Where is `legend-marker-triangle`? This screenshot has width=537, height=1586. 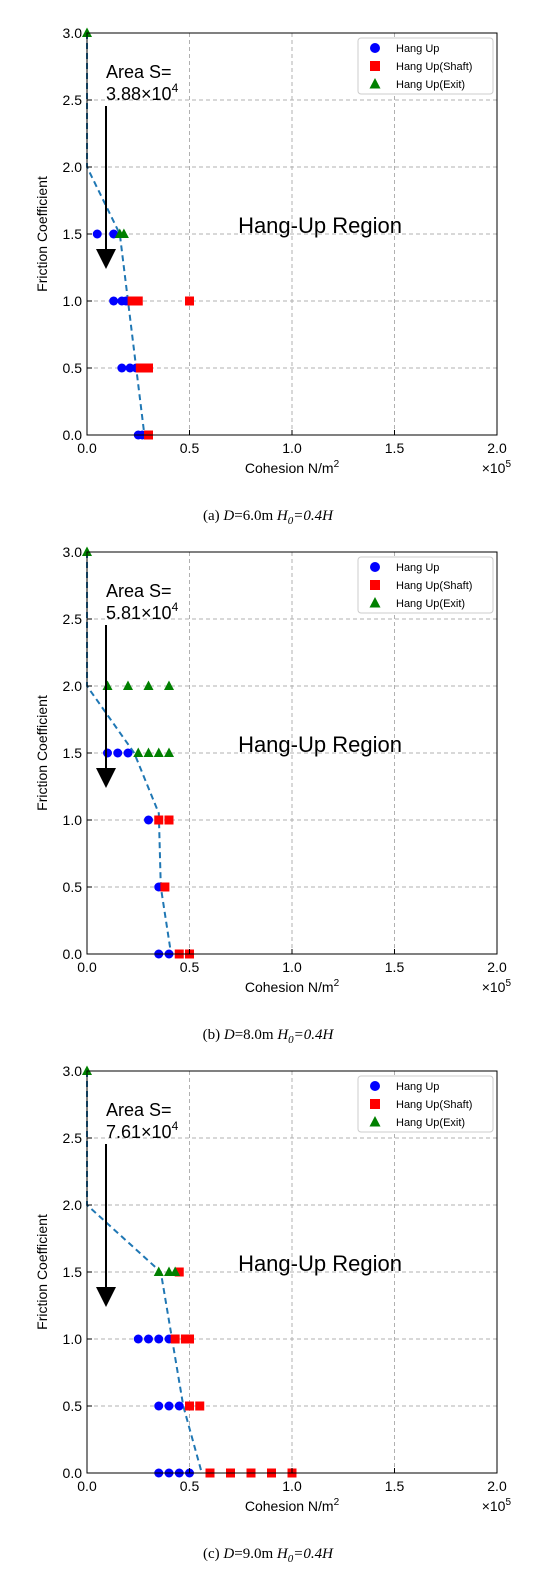
legend-marker-triangle is located at coordinates (375, 602).